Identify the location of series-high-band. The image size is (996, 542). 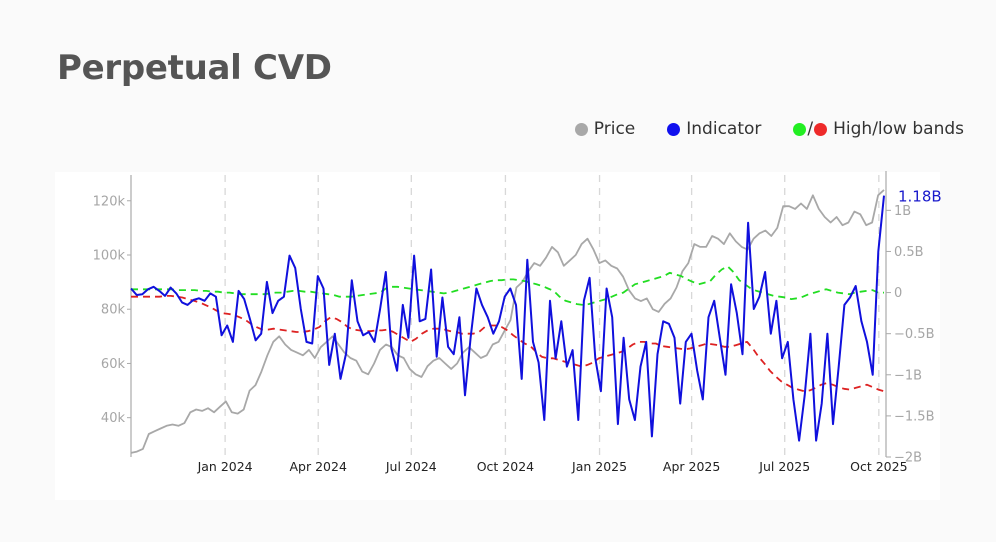
(507, 285).